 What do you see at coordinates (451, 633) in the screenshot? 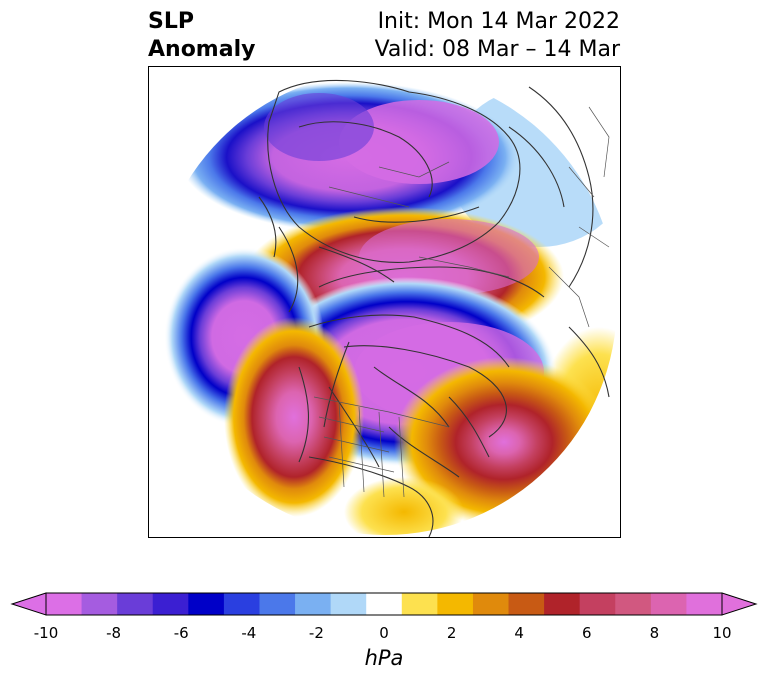
I see `colorbar-tick-label: 2` at bounding box center [451, 633].